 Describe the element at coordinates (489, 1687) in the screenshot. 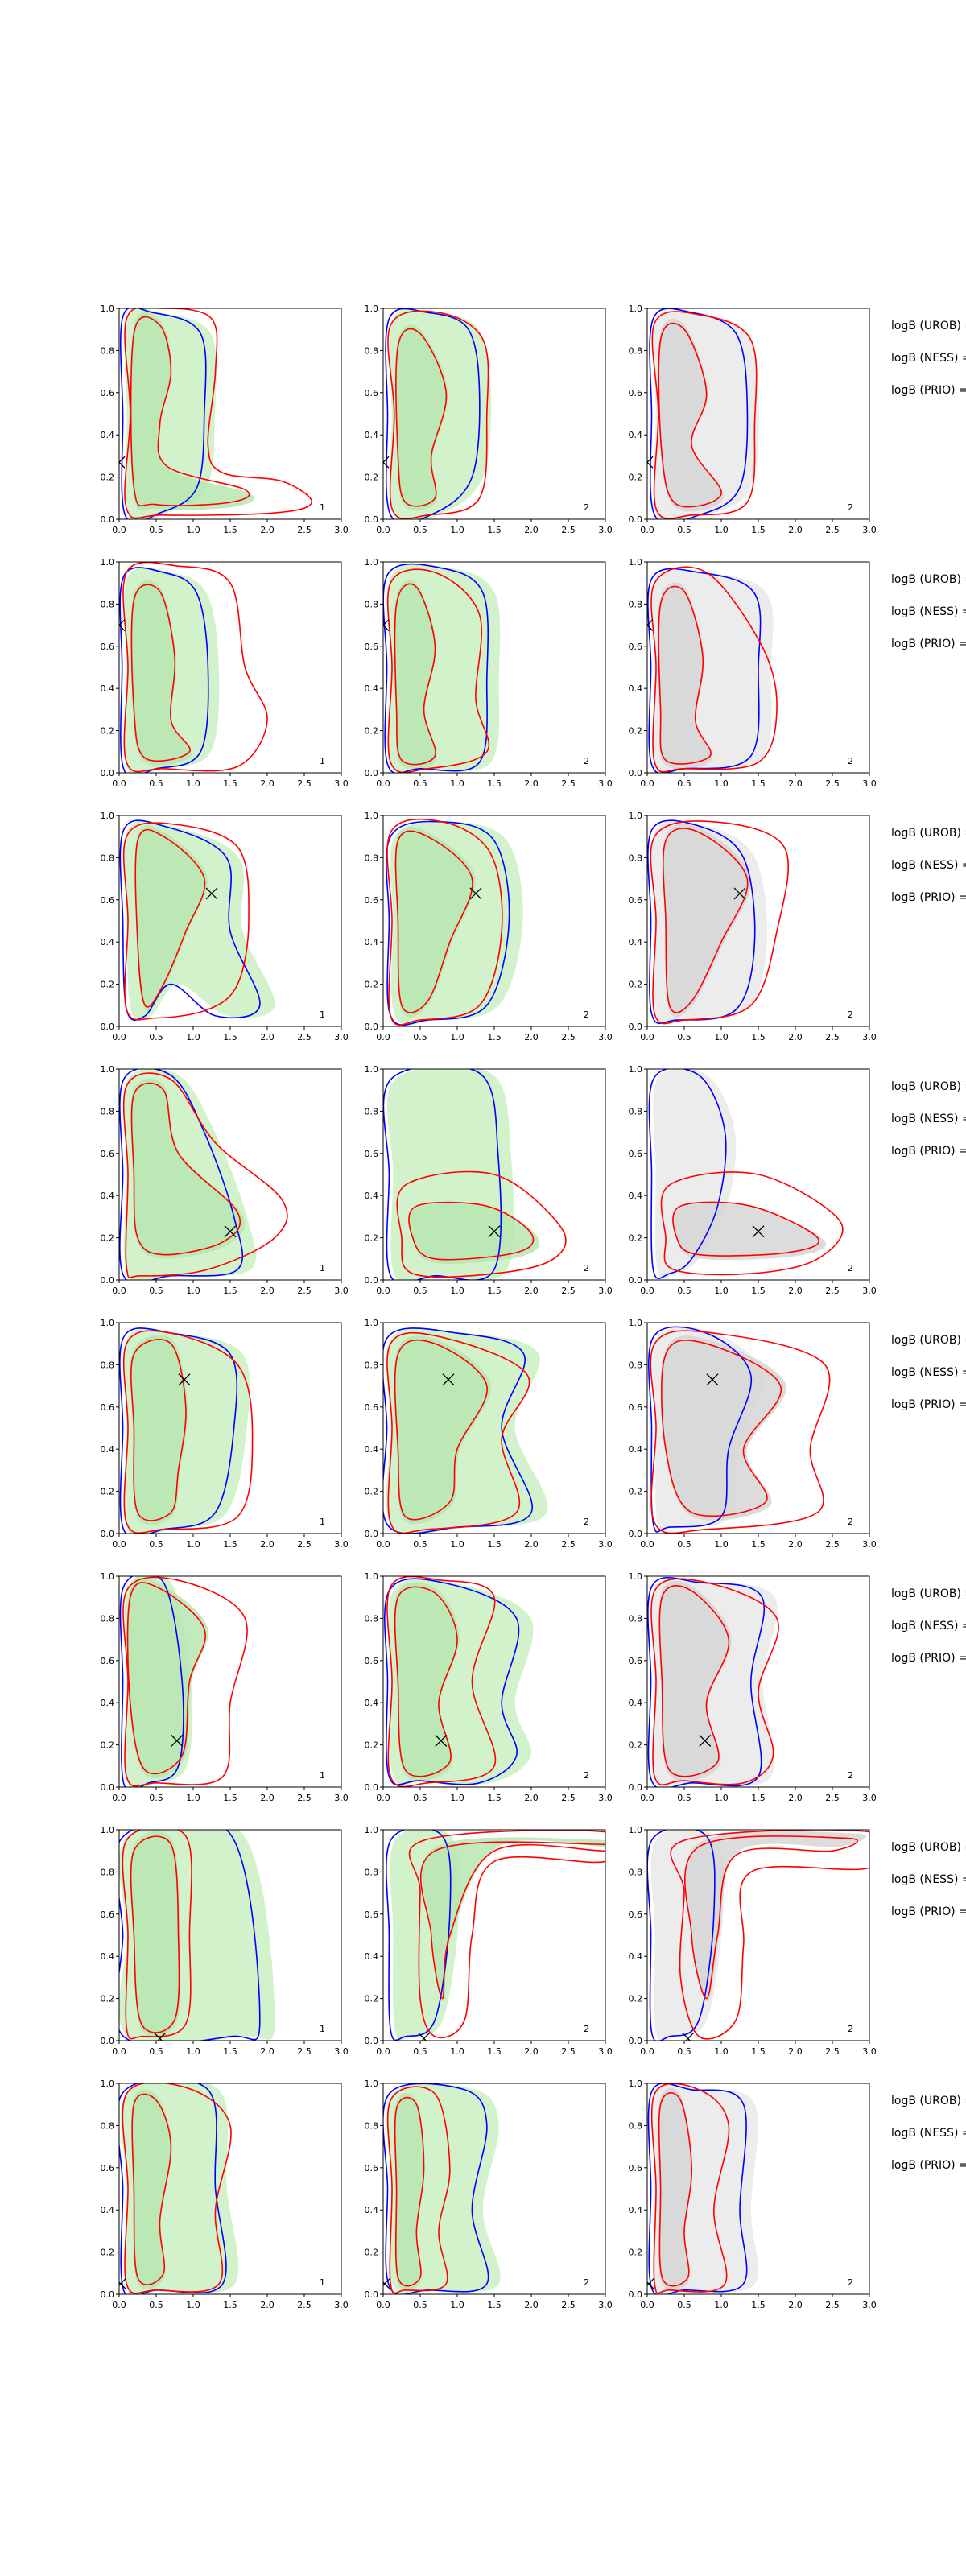

I see `panel-r6-c2: 0.0 0.5 1.0 1.5 2.0 2.5 3.0 0.0 0.2 0.4 0.6 0.8 1.0 2` at that location.